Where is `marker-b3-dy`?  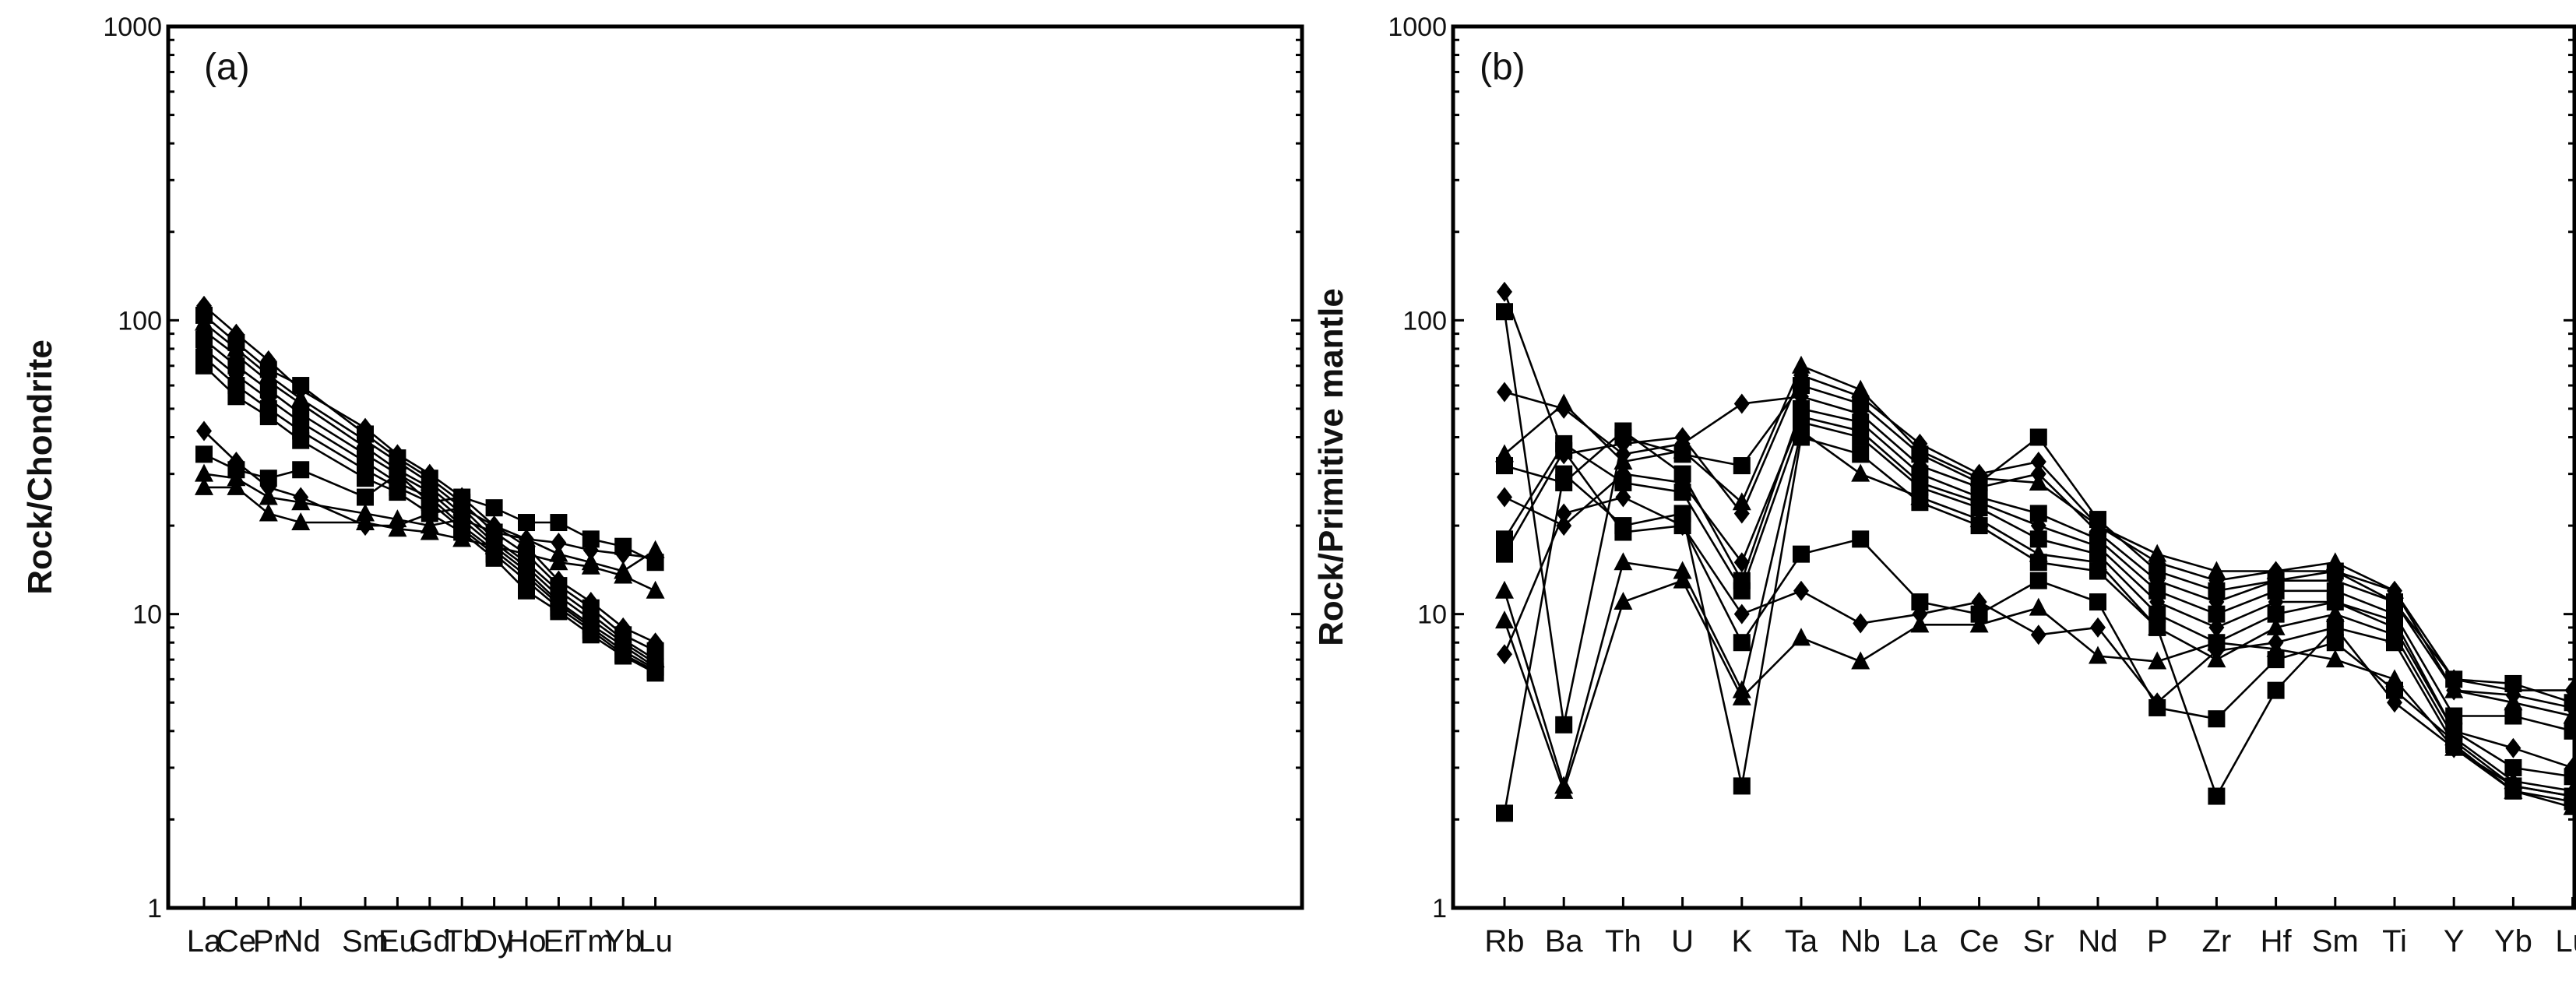 marker-b3-dy is located at coordinates (494, 531).